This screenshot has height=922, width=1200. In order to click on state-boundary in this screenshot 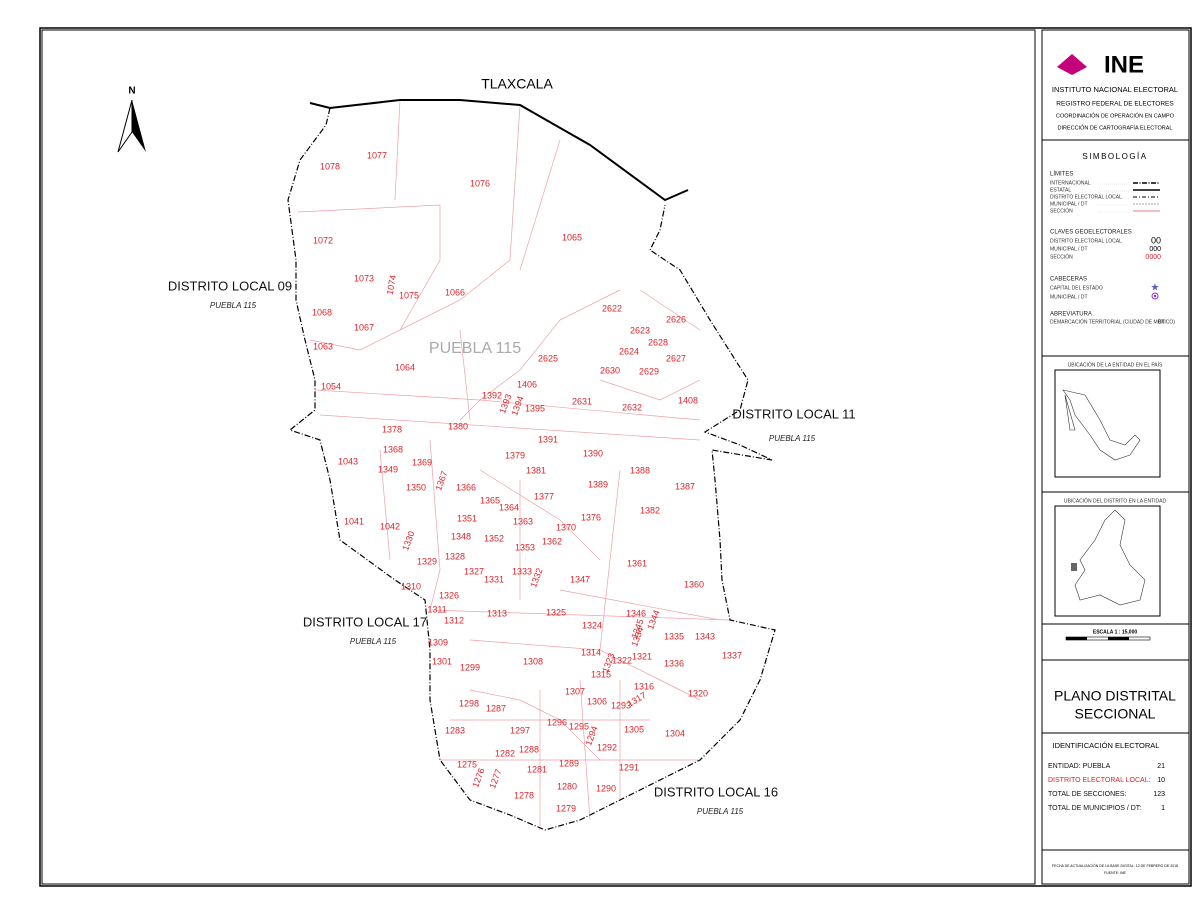, I will do `click(499, 150)`.